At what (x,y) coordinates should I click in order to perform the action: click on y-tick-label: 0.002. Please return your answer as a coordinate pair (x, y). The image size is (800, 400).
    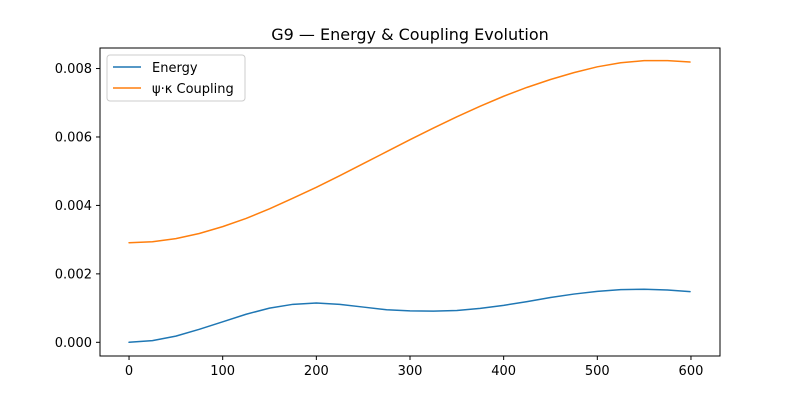
    Looking at the image, I should click on (73, 274).